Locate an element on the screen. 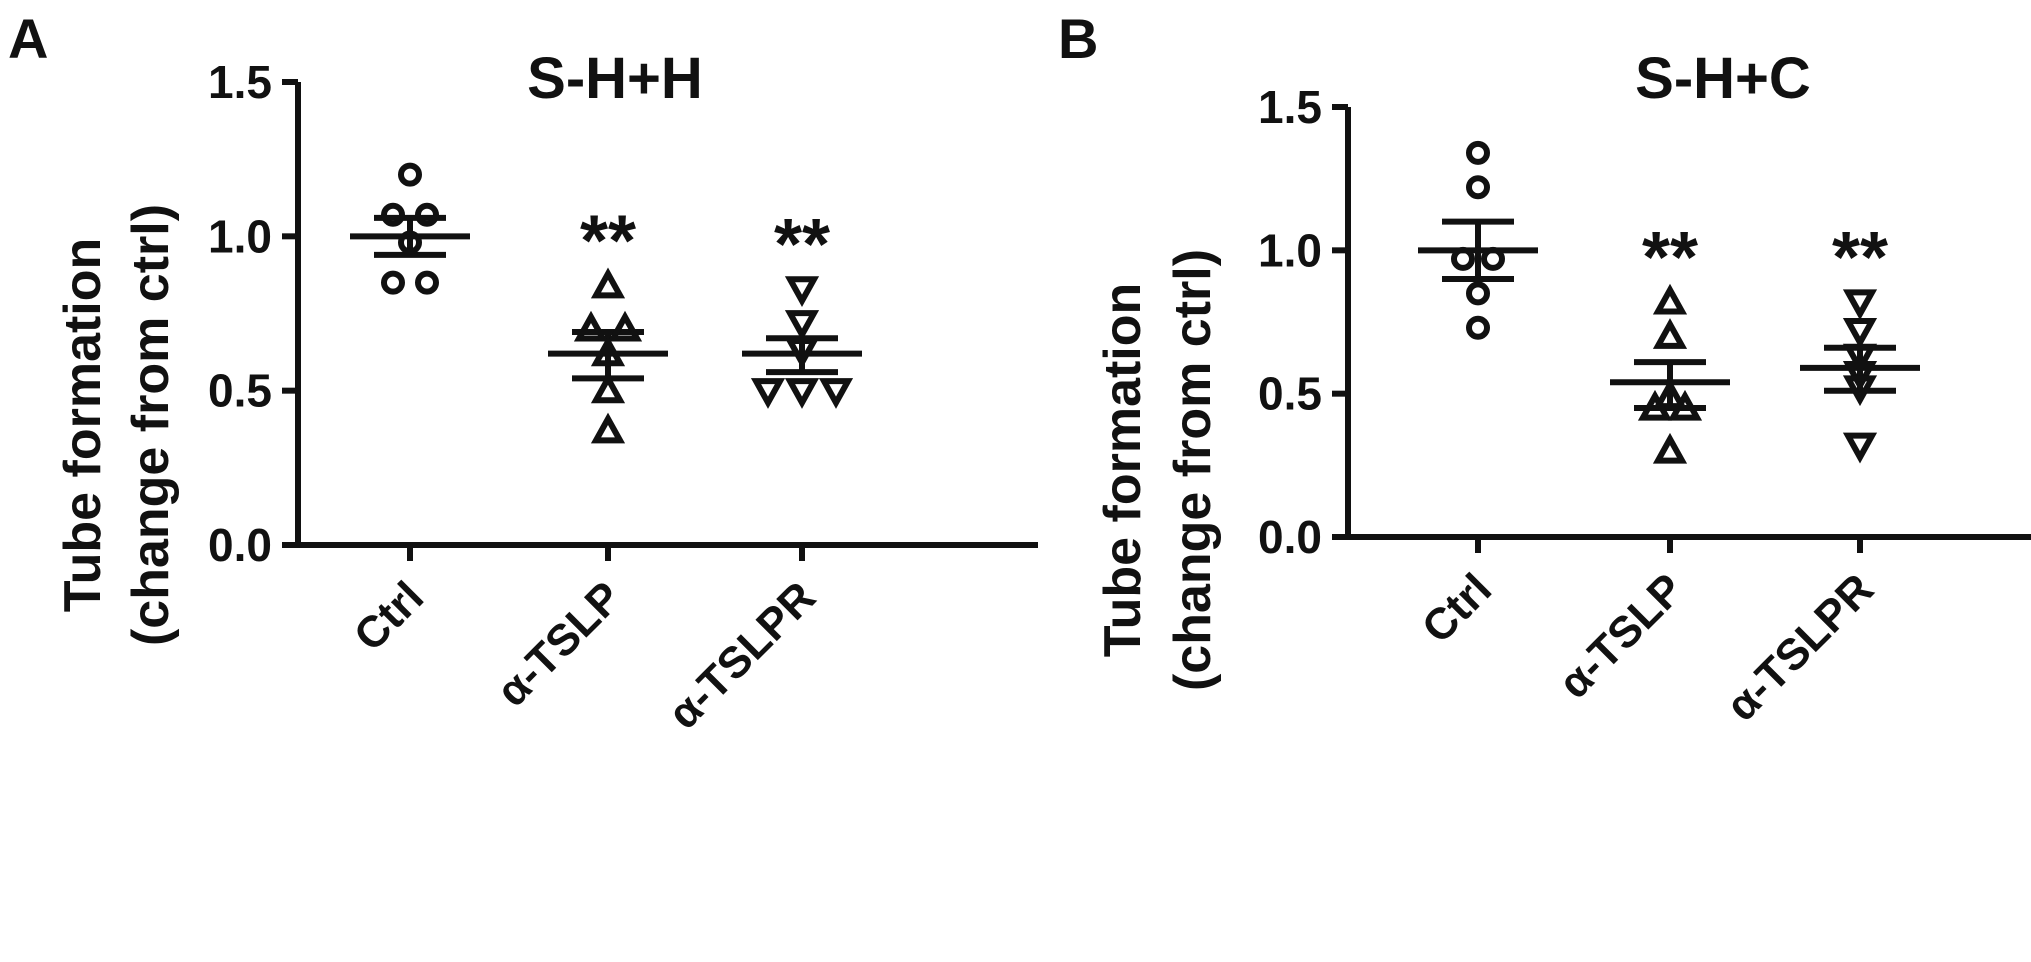  panel-a-ylabel-line2: (change from ctrl) is located at coordinates (151, 425).